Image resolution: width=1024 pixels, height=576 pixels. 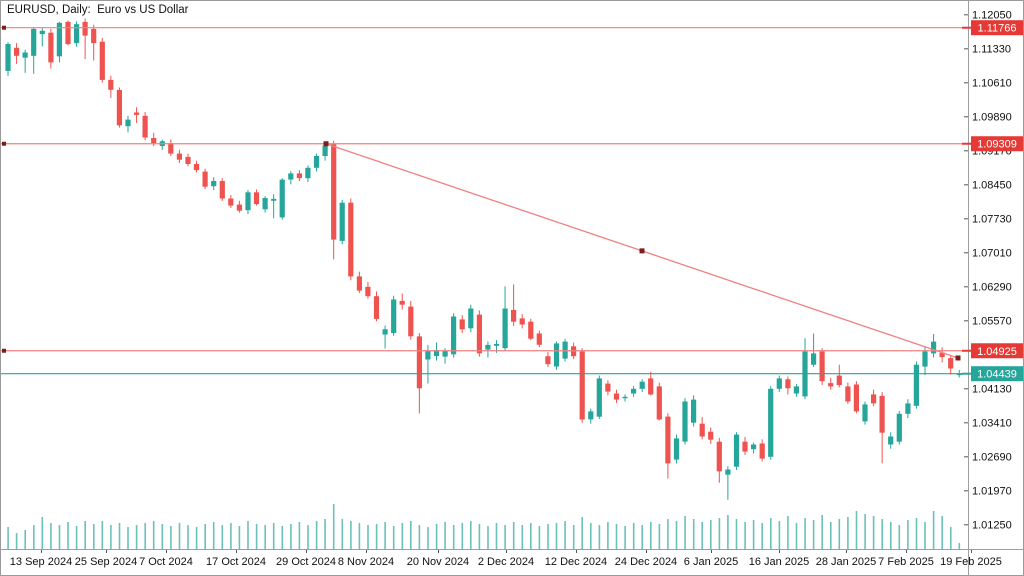 I want to click on price-axis-label: 1.05570, so click(x=992, y=321).